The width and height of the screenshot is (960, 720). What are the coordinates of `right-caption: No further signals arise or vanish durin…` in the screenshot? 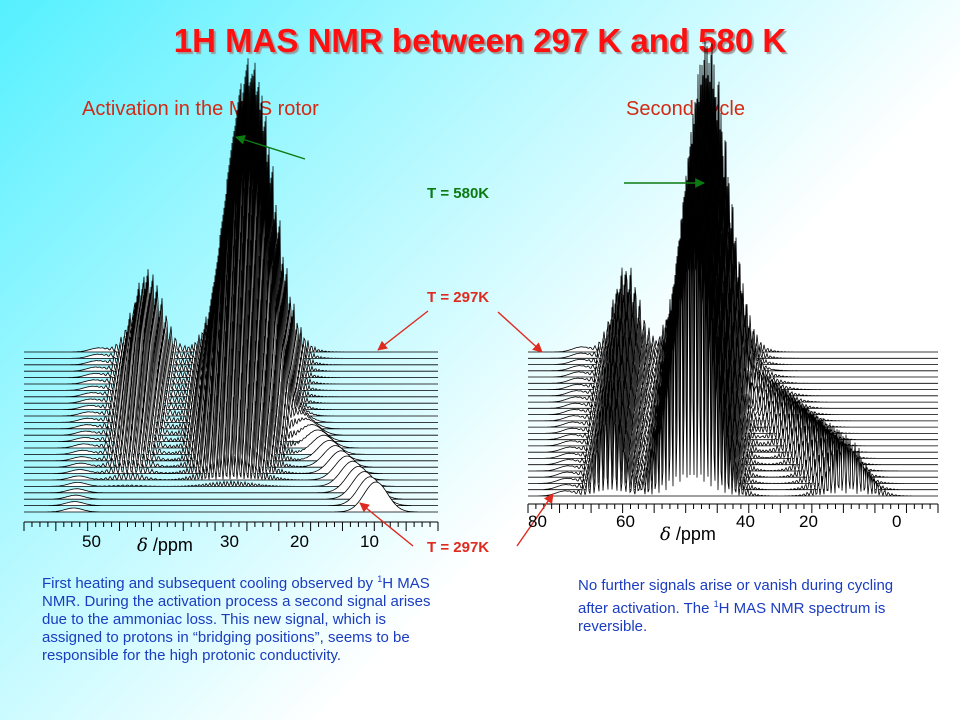 It's located at (736, 606).